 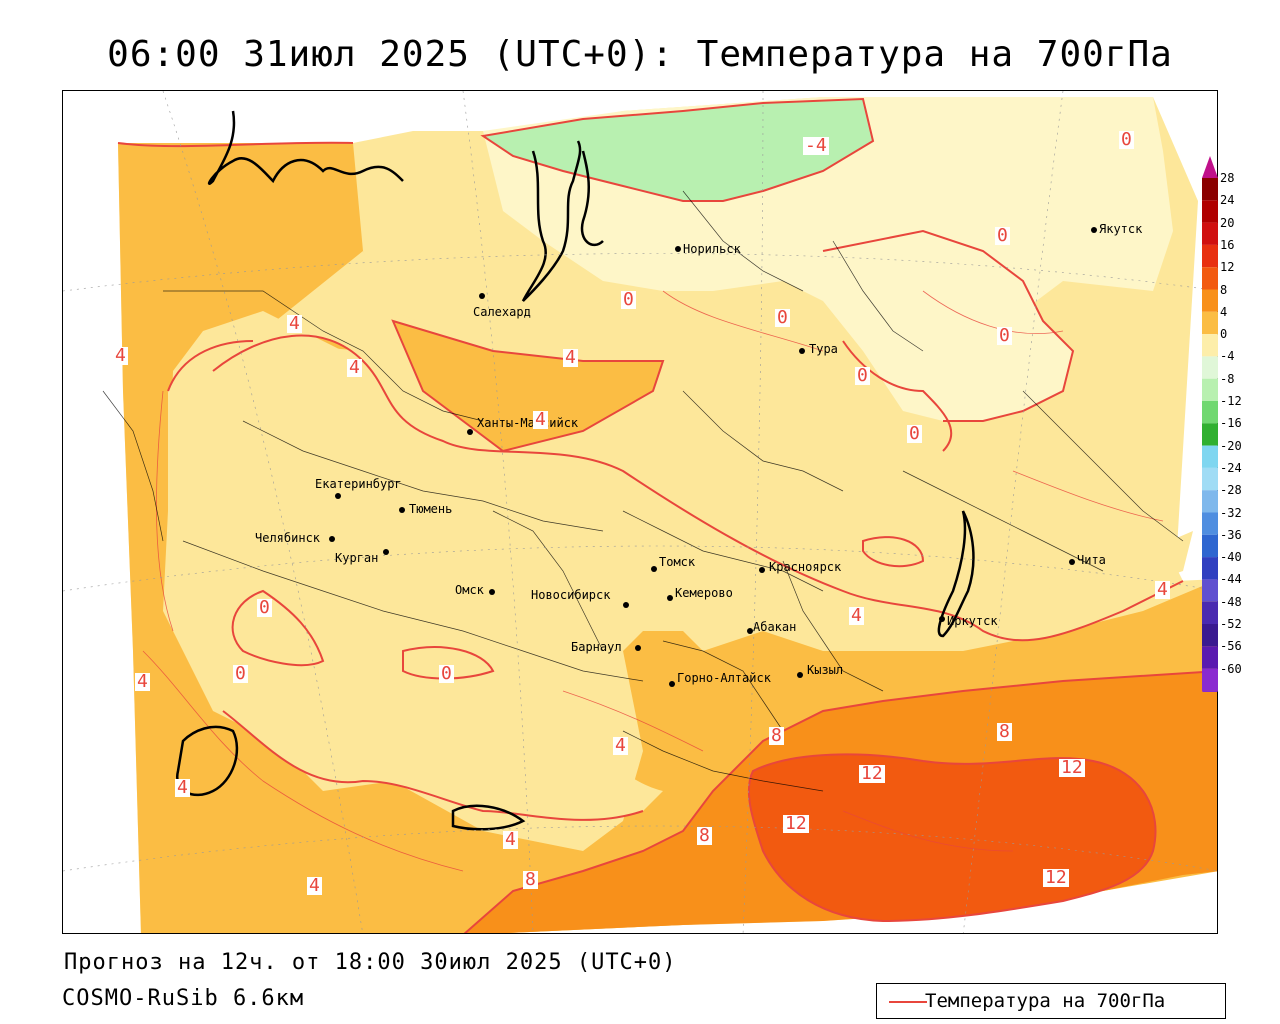 I want to click on city-label: Курган, so click(x=357, y=558).